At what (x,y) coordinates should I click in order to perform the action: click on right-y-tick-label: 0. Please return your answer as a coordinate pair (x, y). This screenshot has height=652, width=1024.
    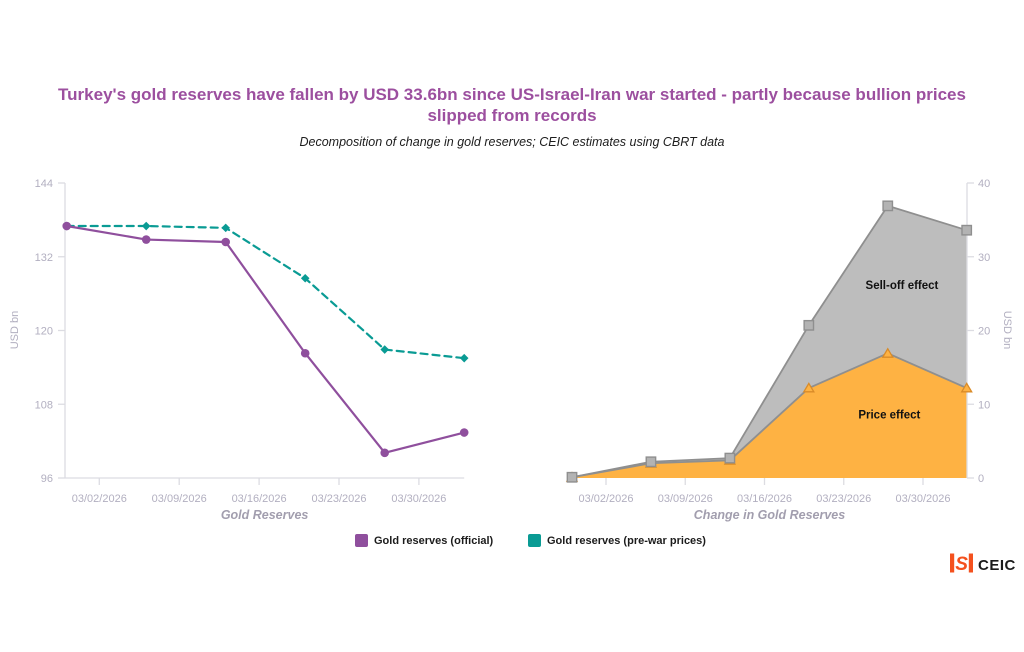
    Looking at the image, I should click on (981, 479).